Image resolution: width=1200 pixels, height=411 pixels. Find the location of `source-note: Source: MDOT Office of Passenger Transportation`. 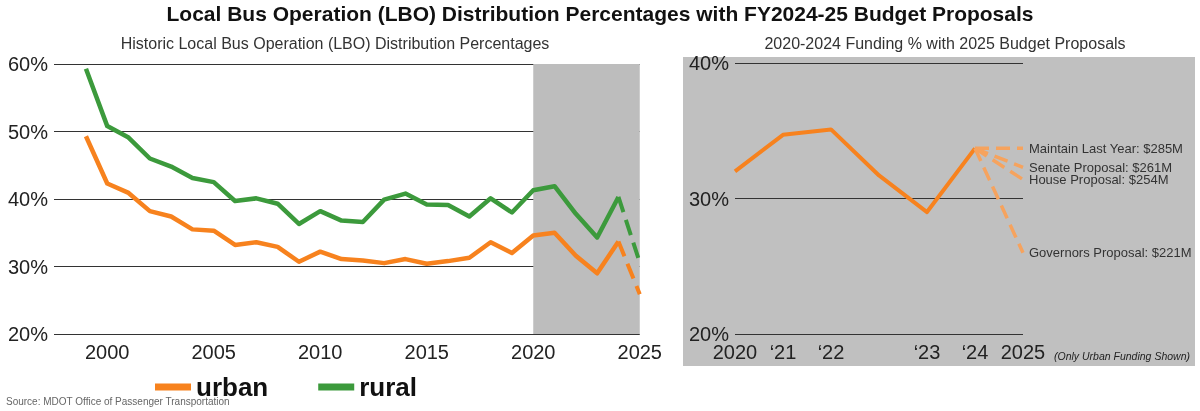

source-note: Source: MDOT Office of Passenger Transportation is located at coordinates (118, 401).